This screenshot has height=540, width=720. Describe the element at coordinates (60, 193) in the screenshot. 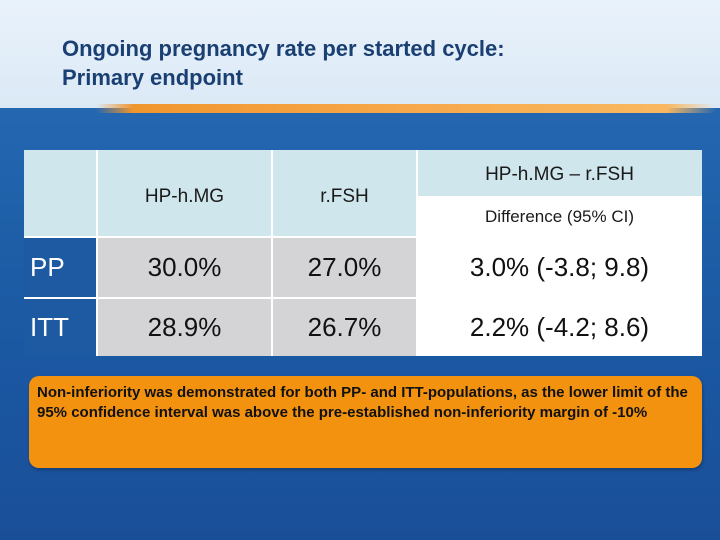

I see `table-corner-cell` at that location.